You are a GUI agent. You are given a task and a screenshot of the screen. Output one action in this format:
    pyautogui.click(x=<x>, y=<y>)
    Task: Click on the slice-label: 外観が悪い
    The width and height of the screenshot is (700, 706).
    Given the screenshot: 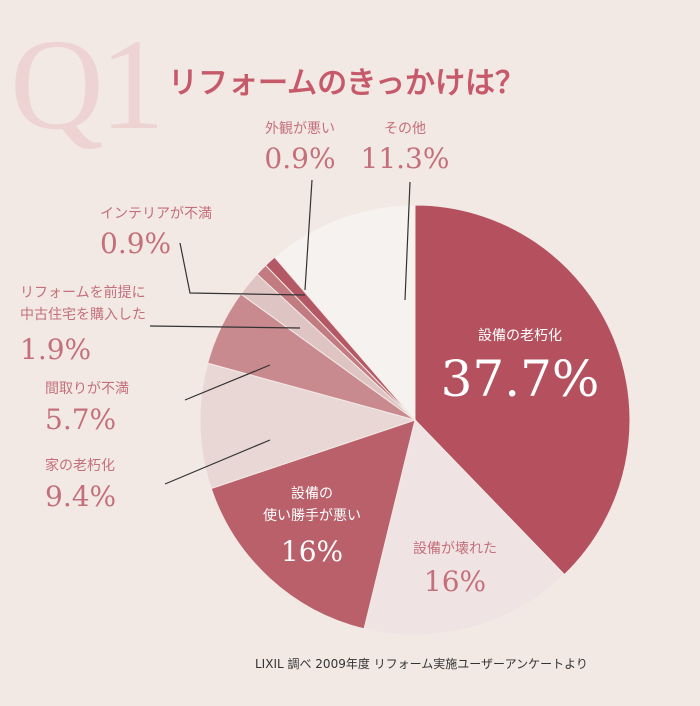 What is the action you would take?
    pyautogui.click(x=300, y=129)
    